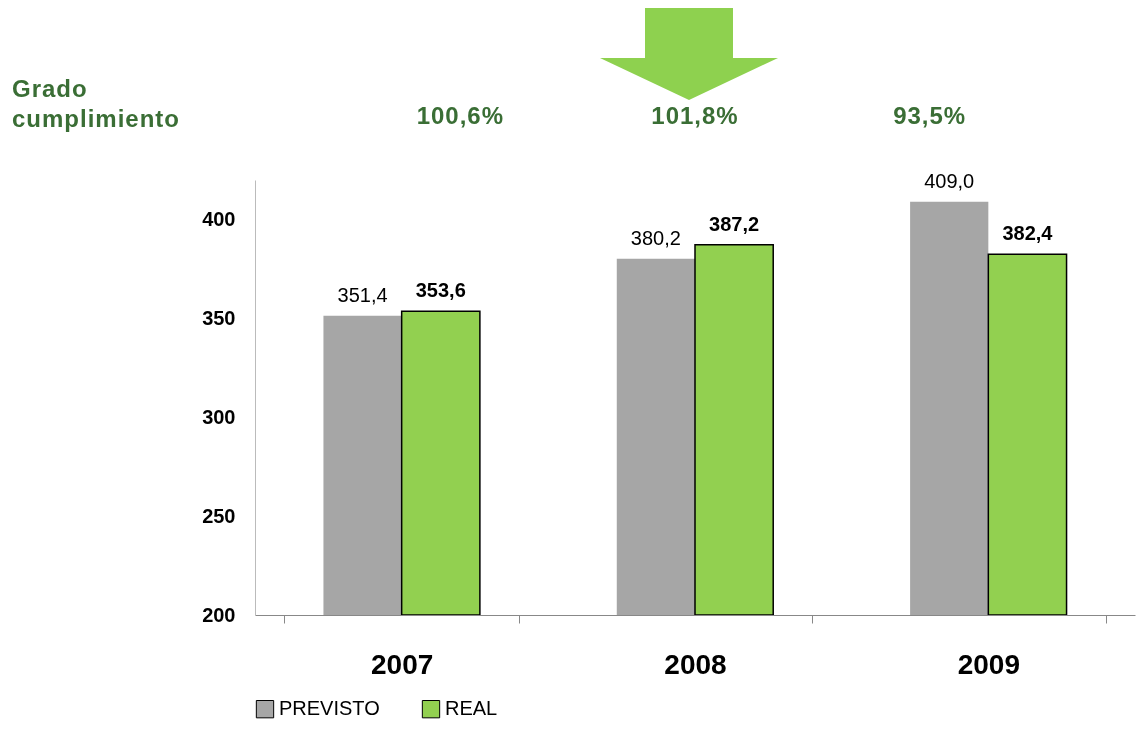 The width and height of the screenshot is (1139, 749). I want to click on x-tick-label: 2008, so click(695, 664).